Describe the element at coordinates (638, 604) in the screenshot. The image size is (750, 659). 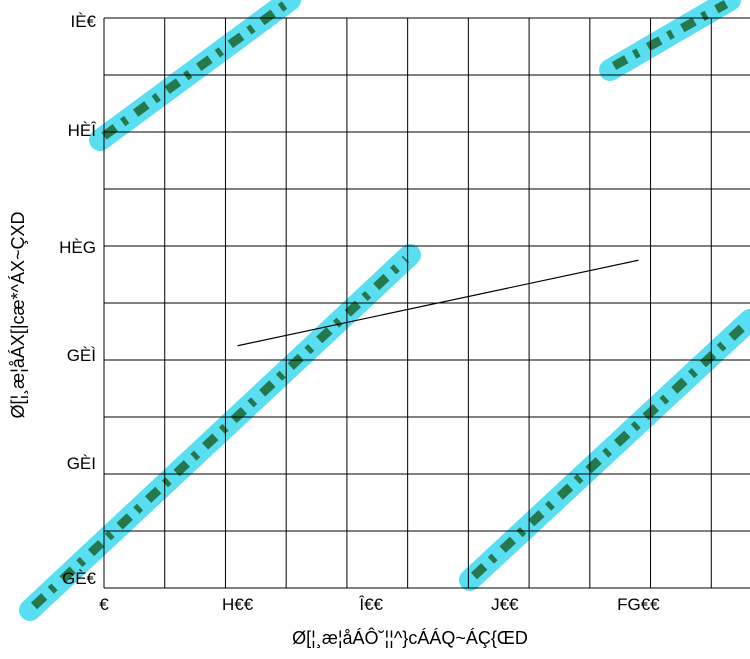
I see `x-tick-label: FG€€` at that location.